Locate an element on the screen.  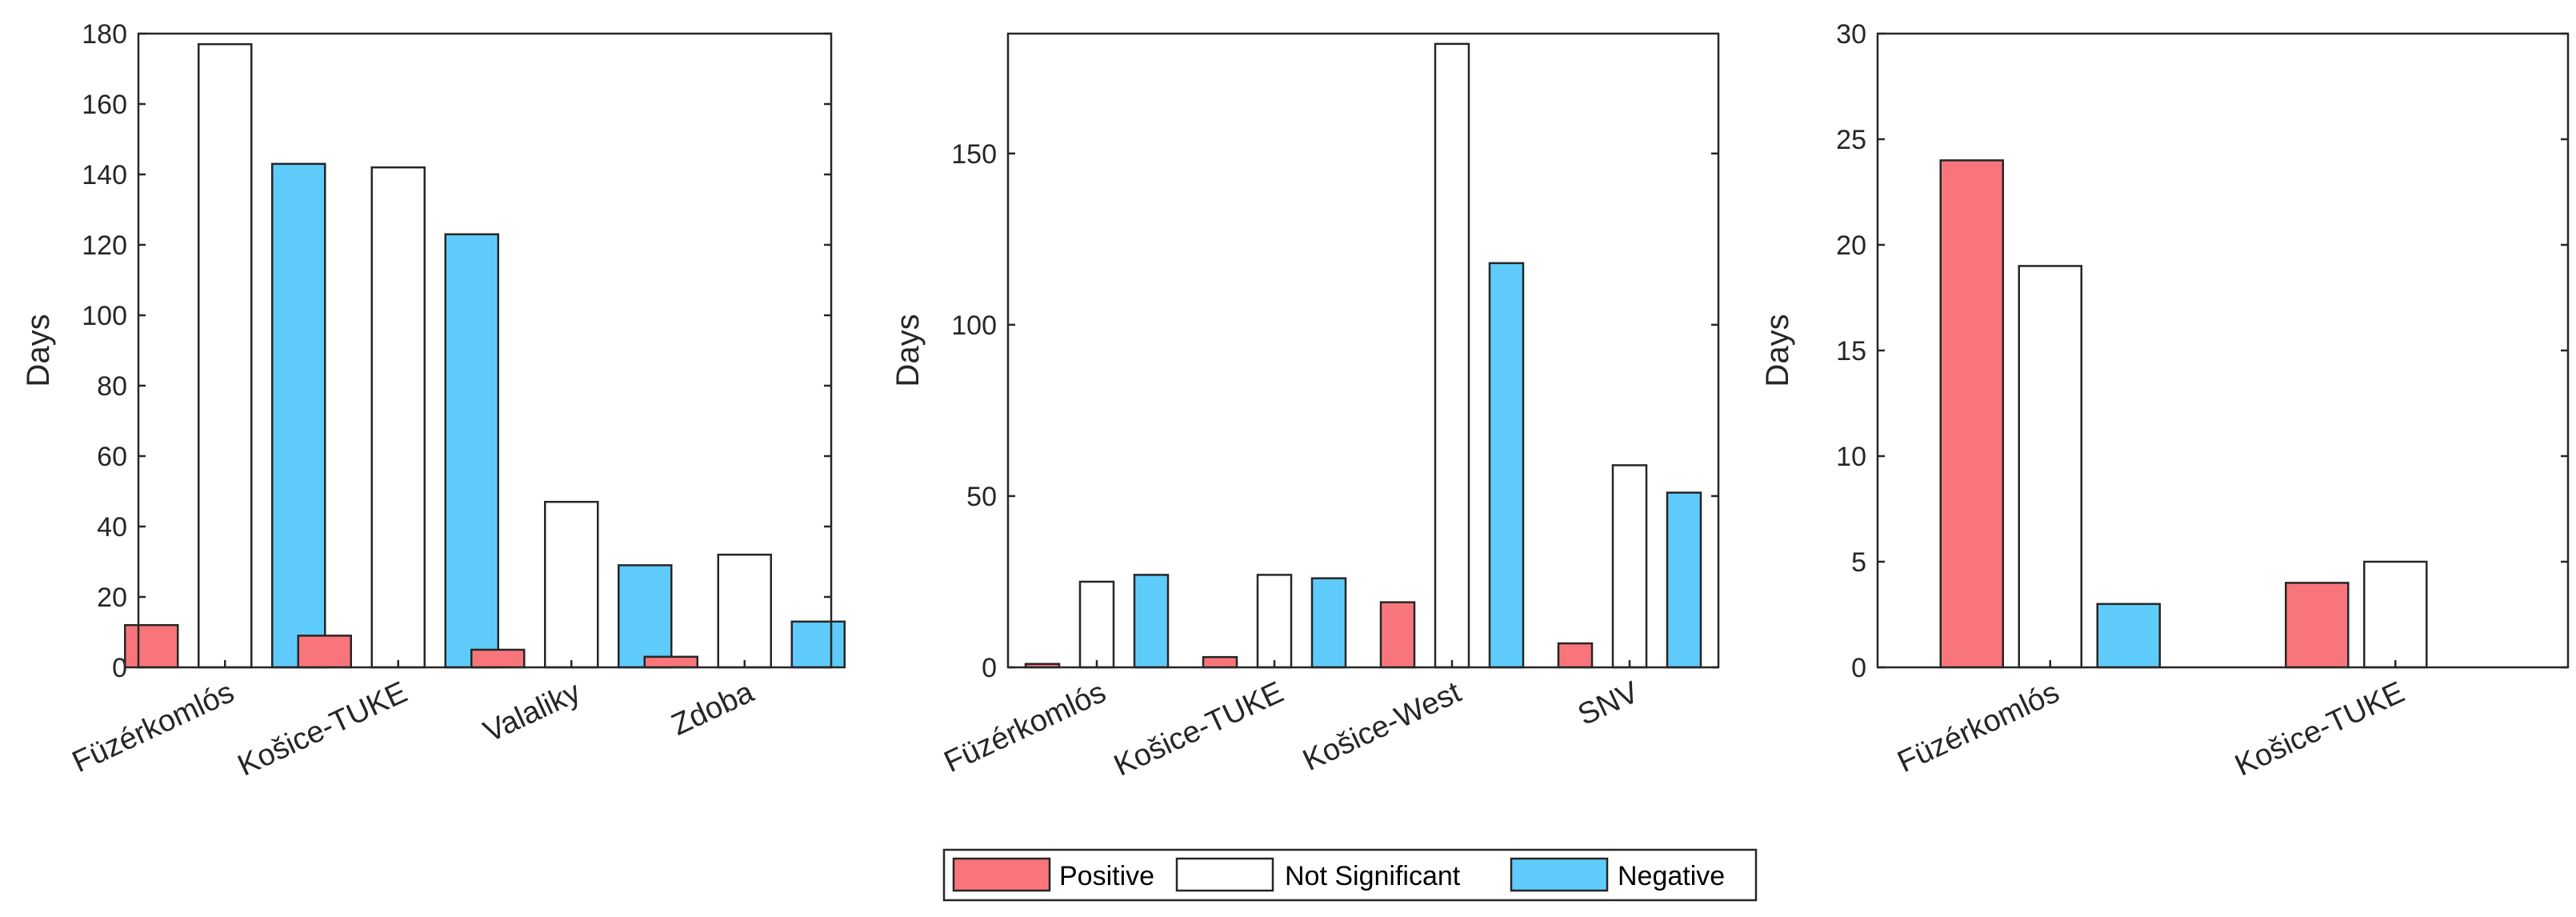
y-tick-label: 120 is located at coordinates (104, 245).